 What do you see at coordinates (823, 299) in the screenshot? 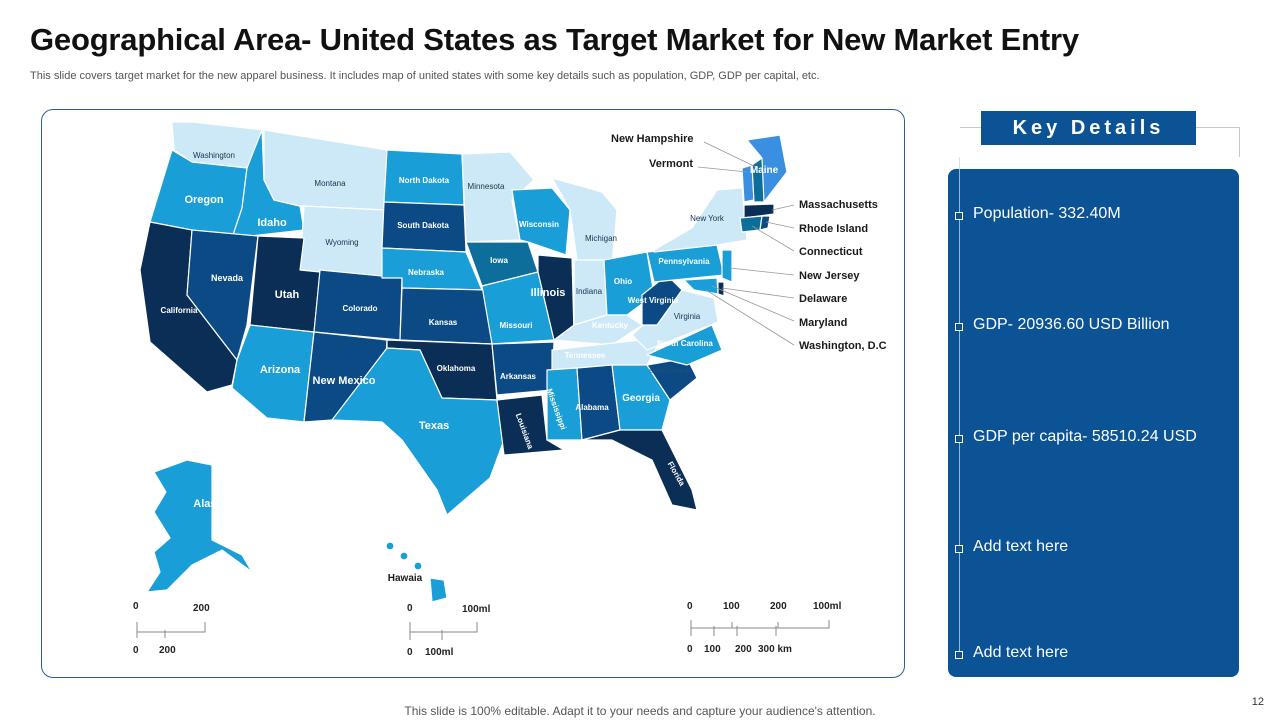
I see `callout-delaware: Delaware` at bounding box center [823, 299].